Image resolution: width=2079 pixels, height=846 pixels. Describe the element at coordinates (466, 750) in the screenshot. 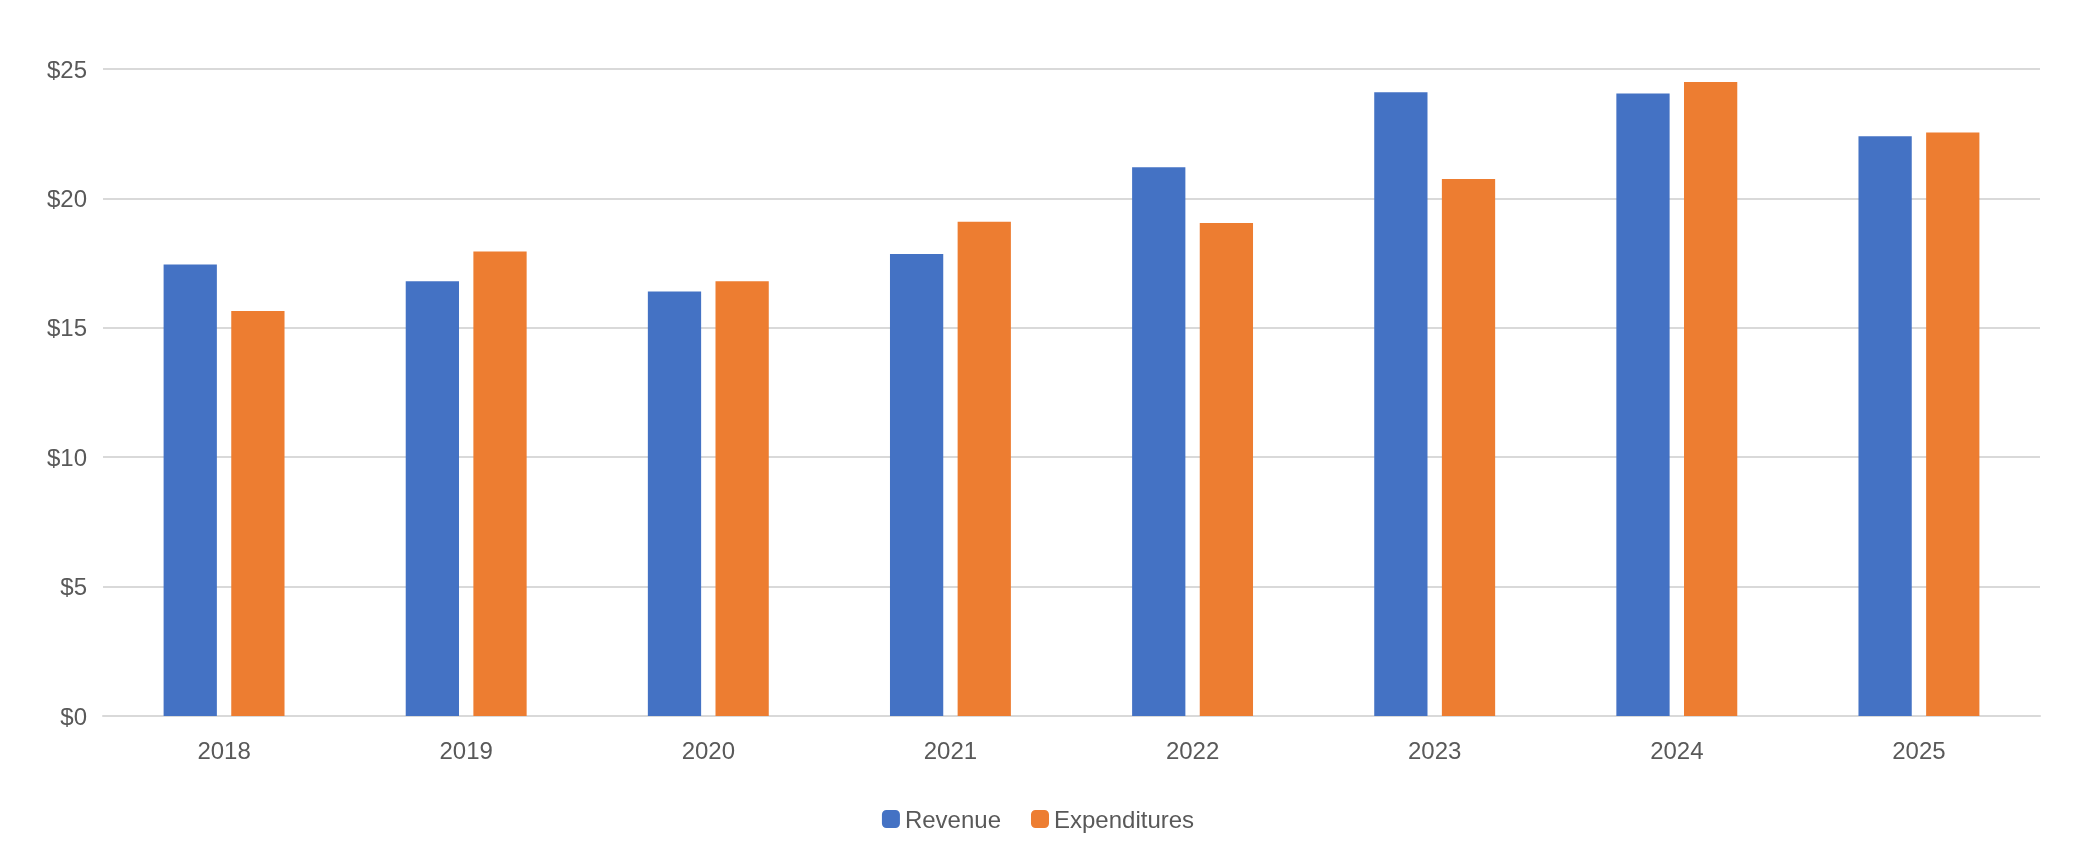

I see `x-tick-label: 2019` at that location.